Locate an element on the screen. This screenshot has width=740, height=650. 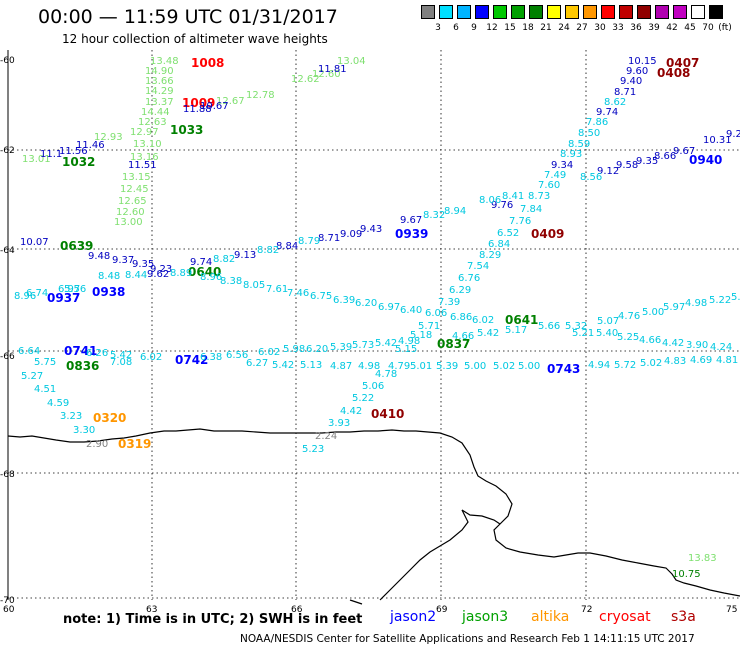
pass-time-label: 1033 is located at coordinates (187, 130).